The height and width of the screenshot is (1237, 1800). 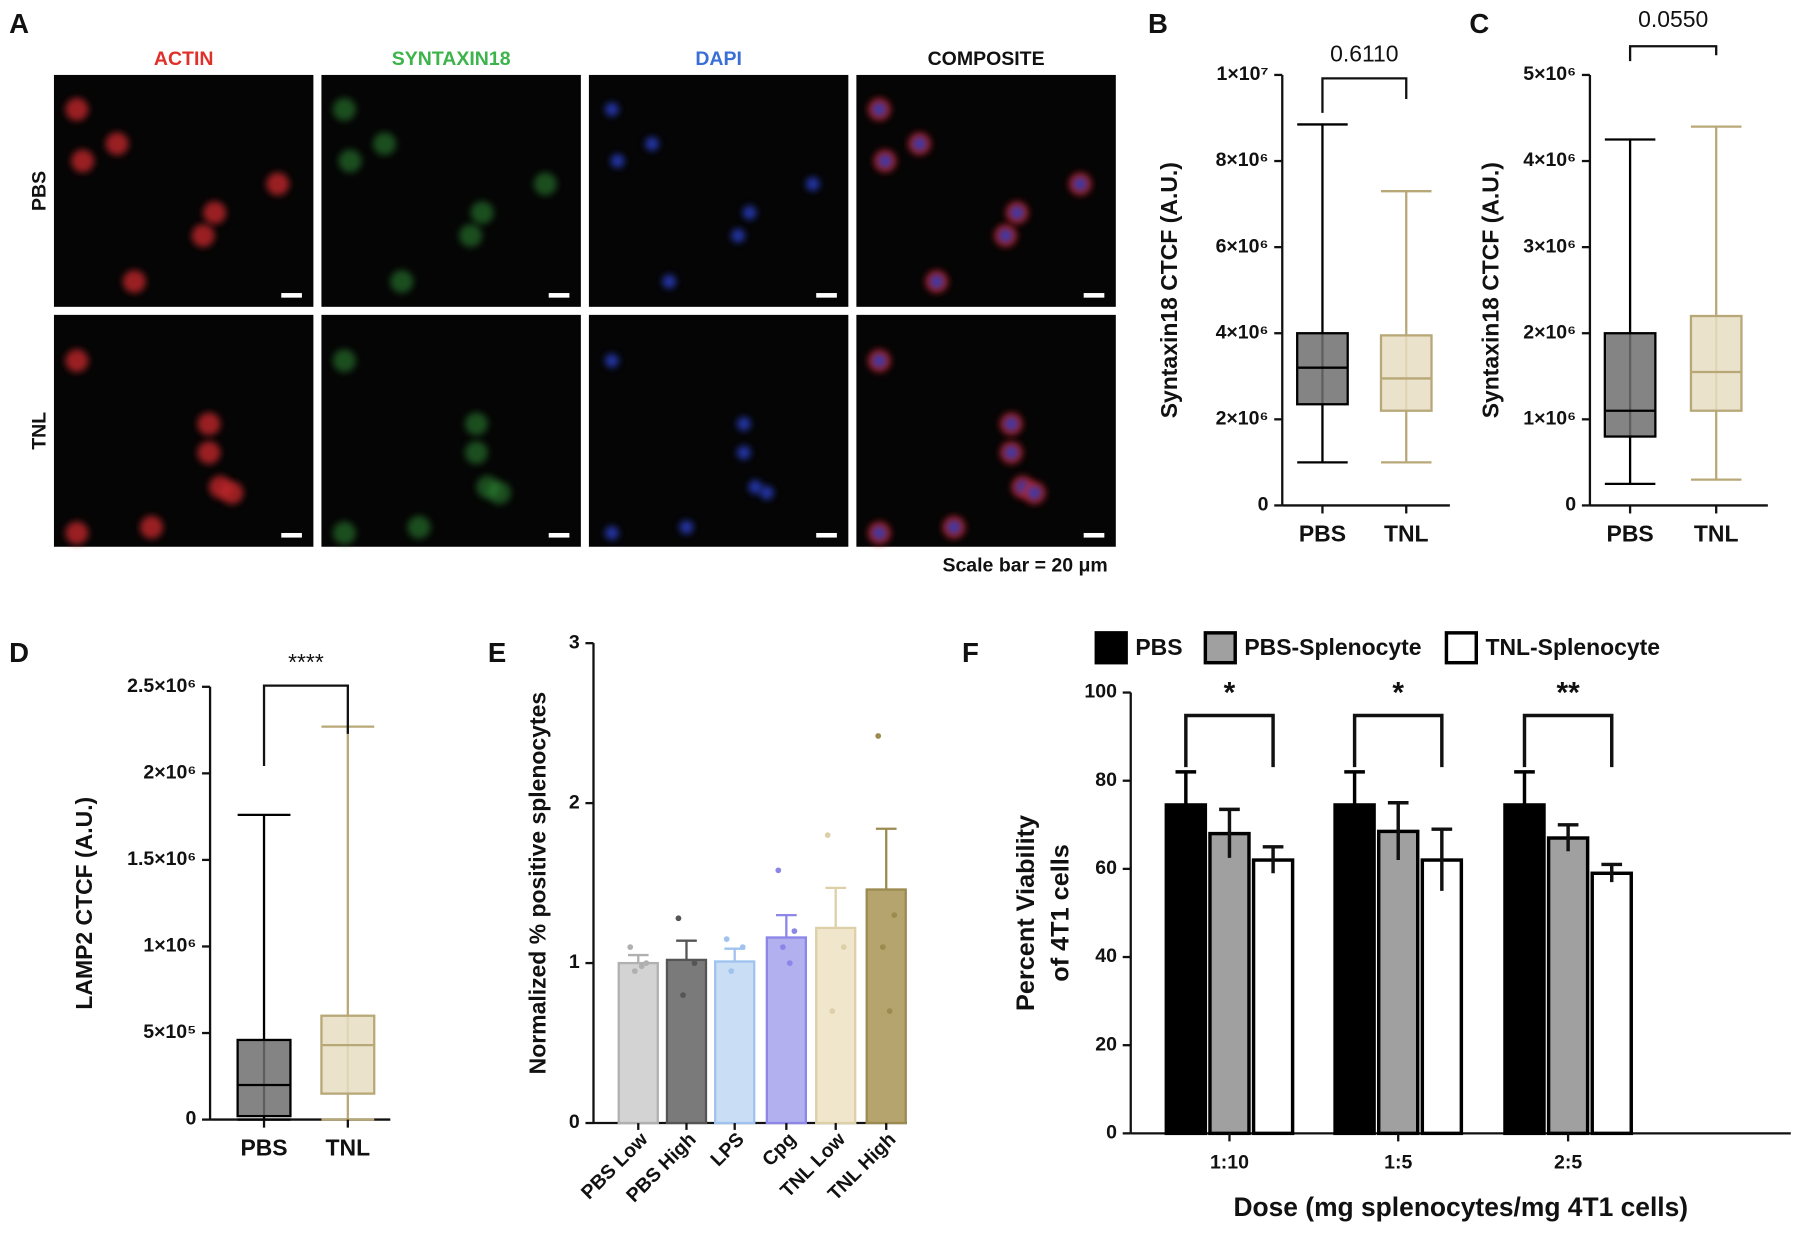 I want to click on y-tick-label: 1×10⁷, so click(x=1243, y=74).